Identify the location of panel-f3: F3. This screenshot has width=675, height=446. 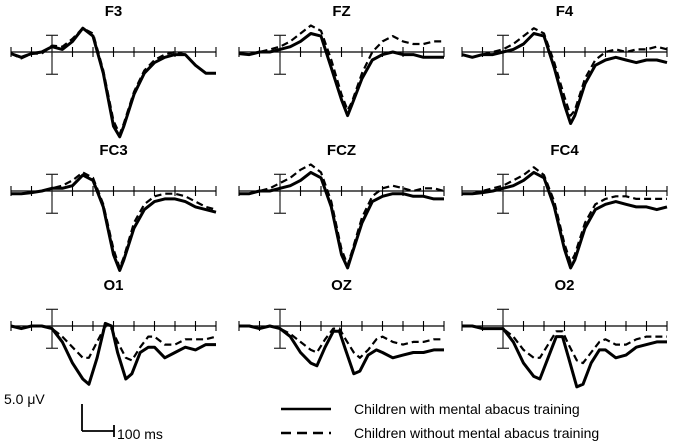
(113, 71).